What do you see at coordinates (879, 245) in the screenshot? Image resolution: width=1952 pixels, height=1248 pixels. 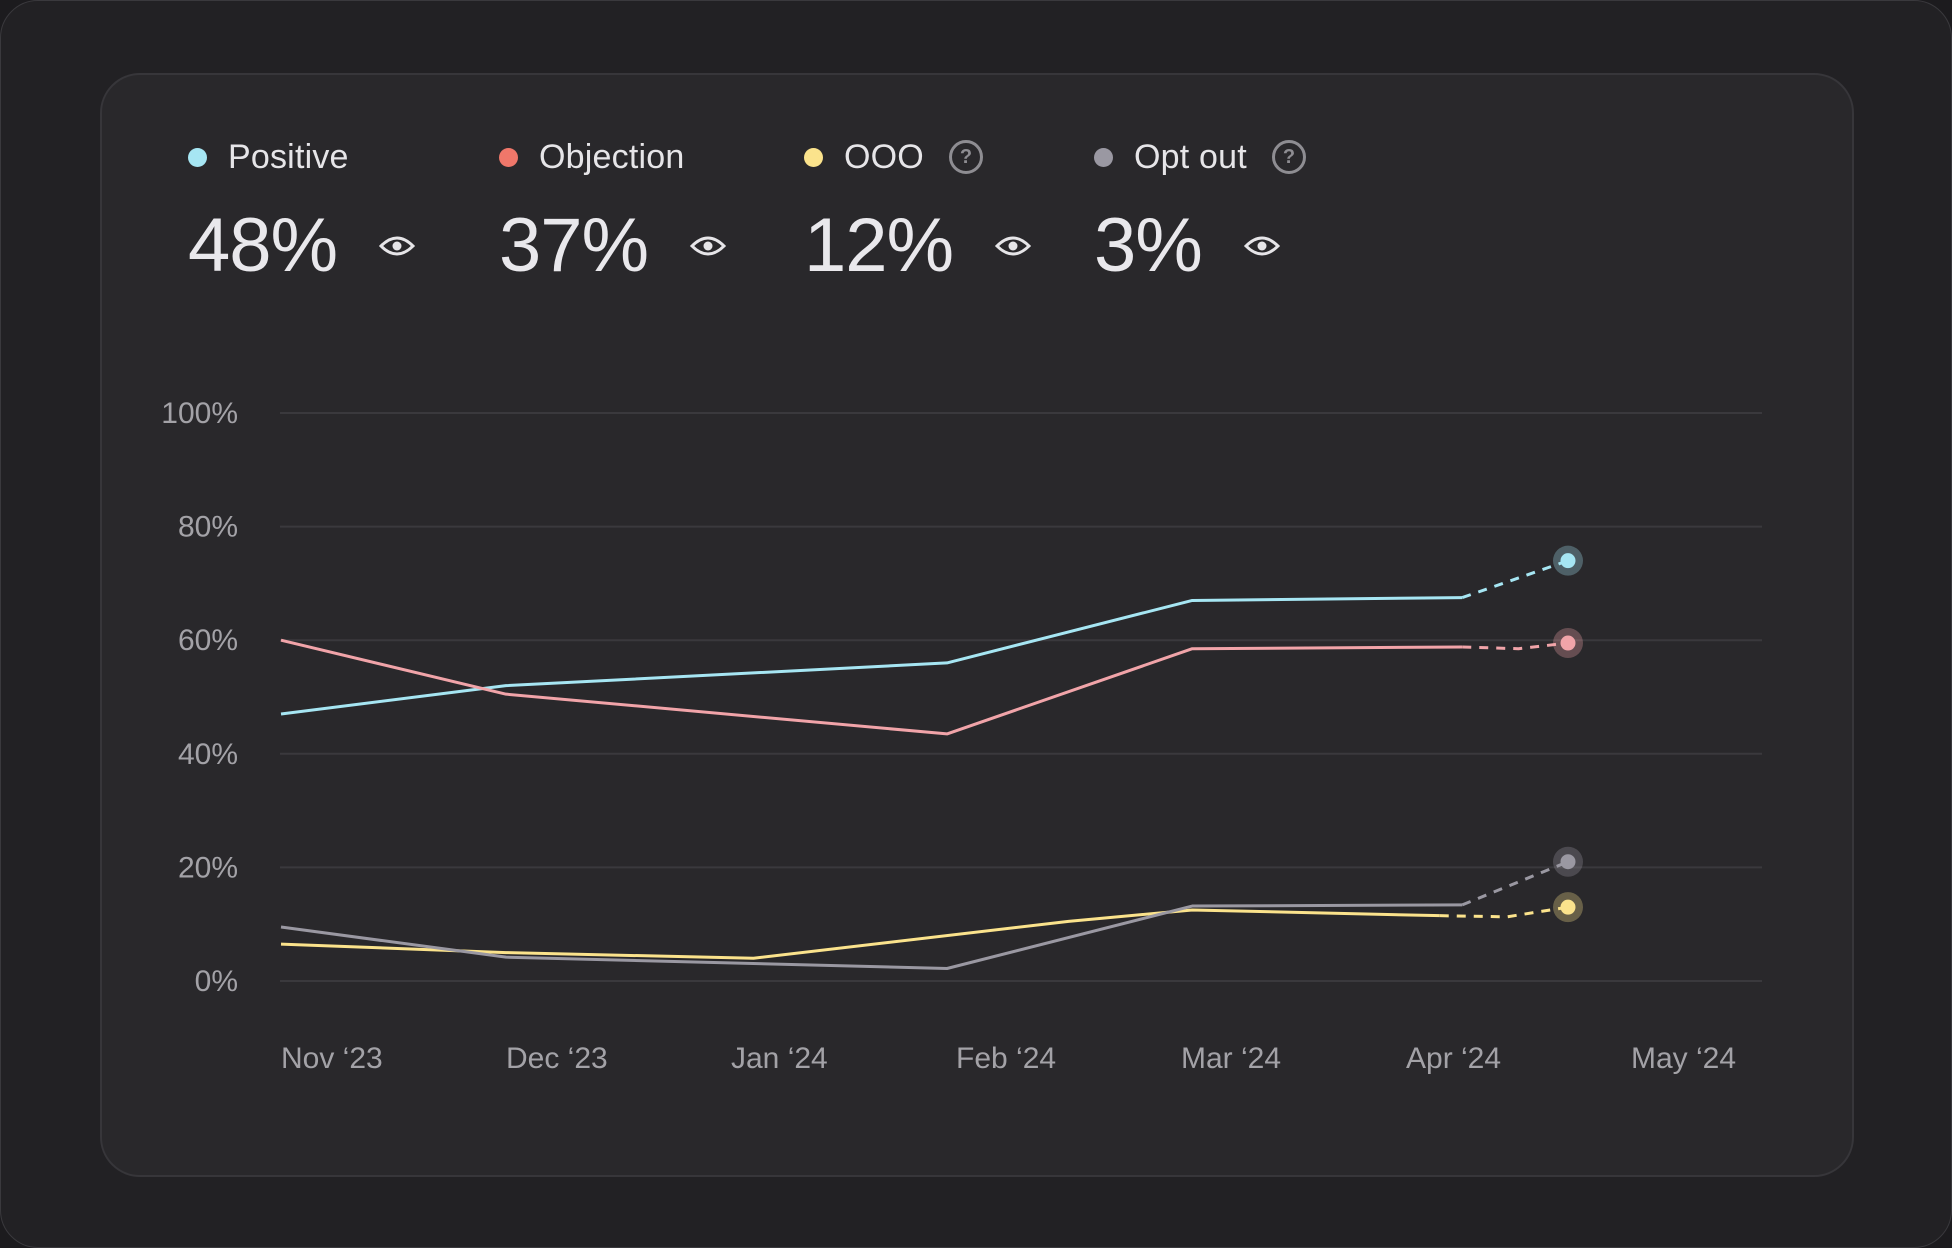 I see `ooo-value: 12%` at bounding box center [879, 245].